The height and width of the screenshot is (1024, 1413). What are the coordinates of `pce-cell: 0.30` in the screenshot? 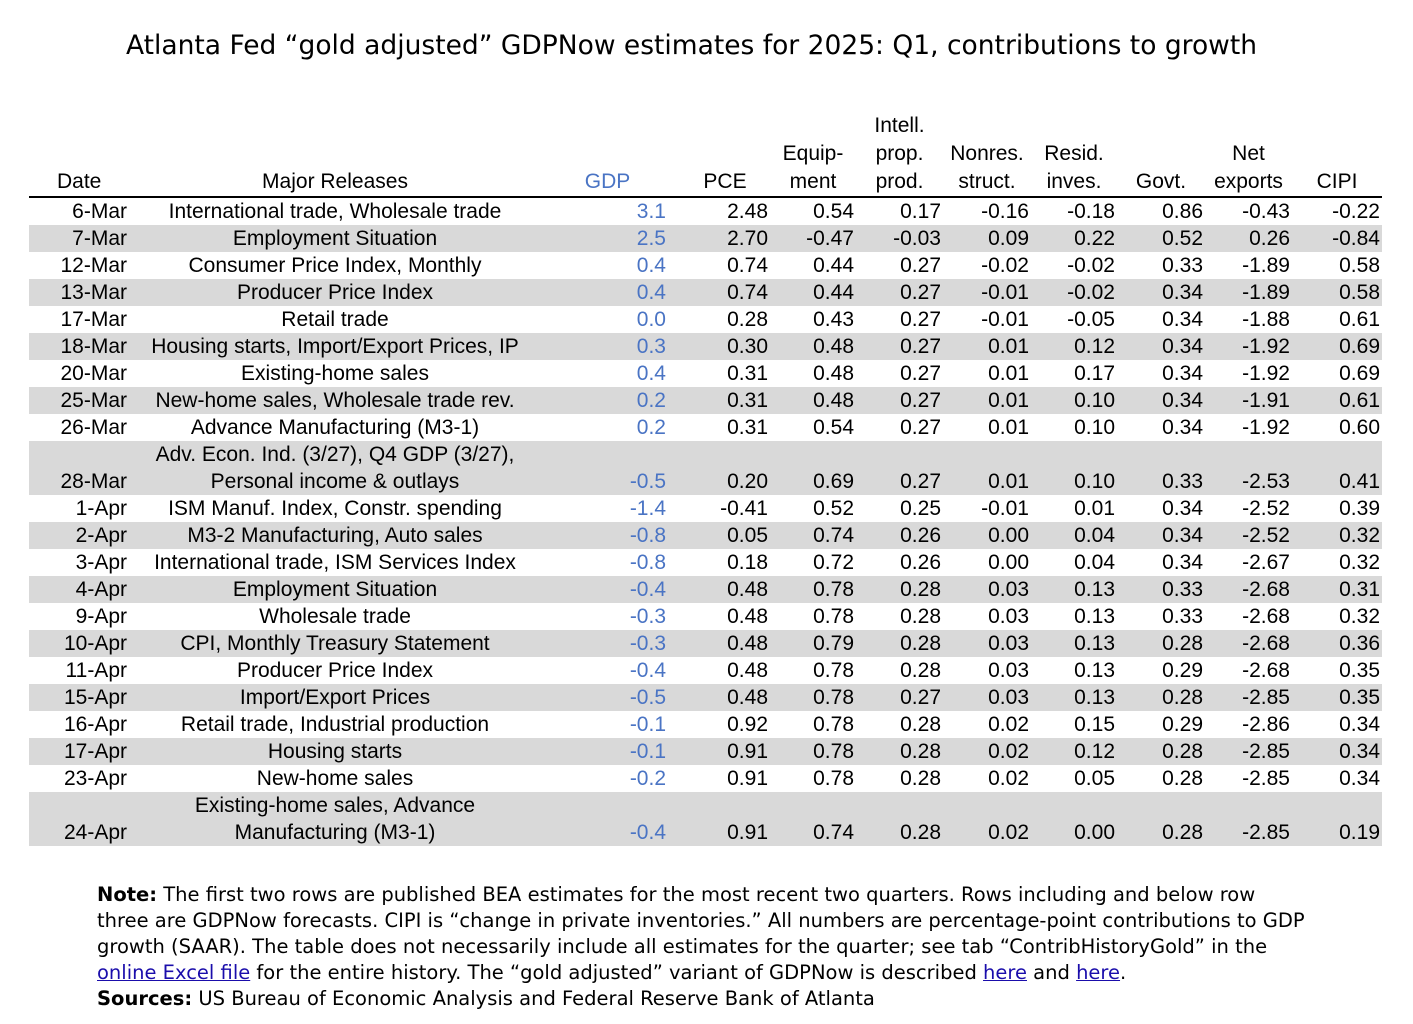 It's located at (725, 346).